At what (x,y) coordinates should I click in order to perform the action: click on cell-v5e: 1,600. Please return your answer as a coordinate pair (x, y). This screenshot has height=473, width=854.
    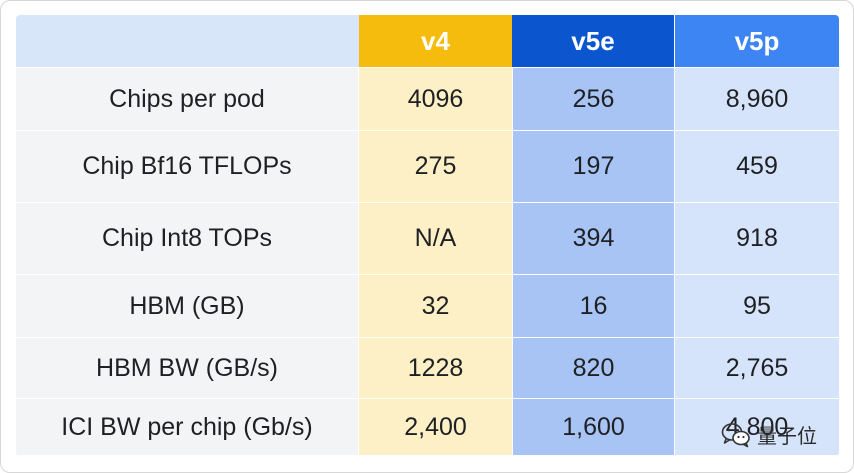
    Looking at the image, I should click on (593, 427).